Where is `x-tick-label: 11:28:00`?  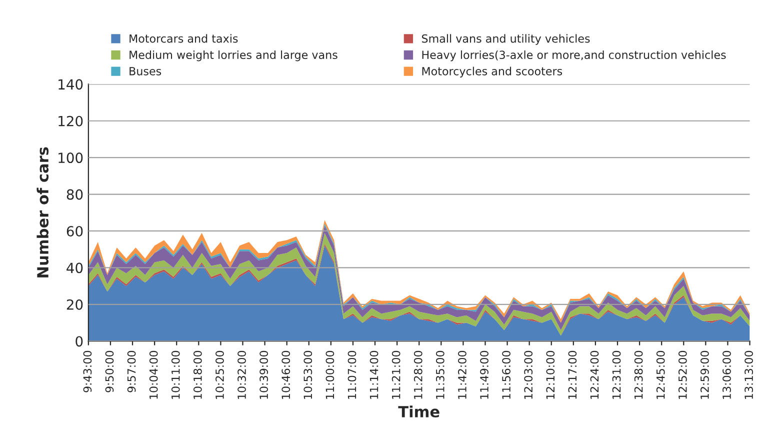 x-tick-label: 11:28:00 is located at coordinates (418, 374).